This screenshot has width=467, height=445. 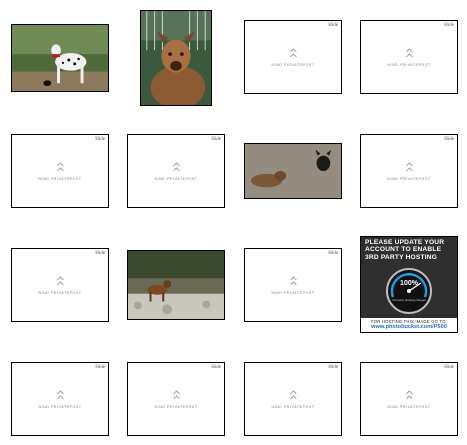 I want to click on gauge-value: 100%, so click(x=409, y=283).